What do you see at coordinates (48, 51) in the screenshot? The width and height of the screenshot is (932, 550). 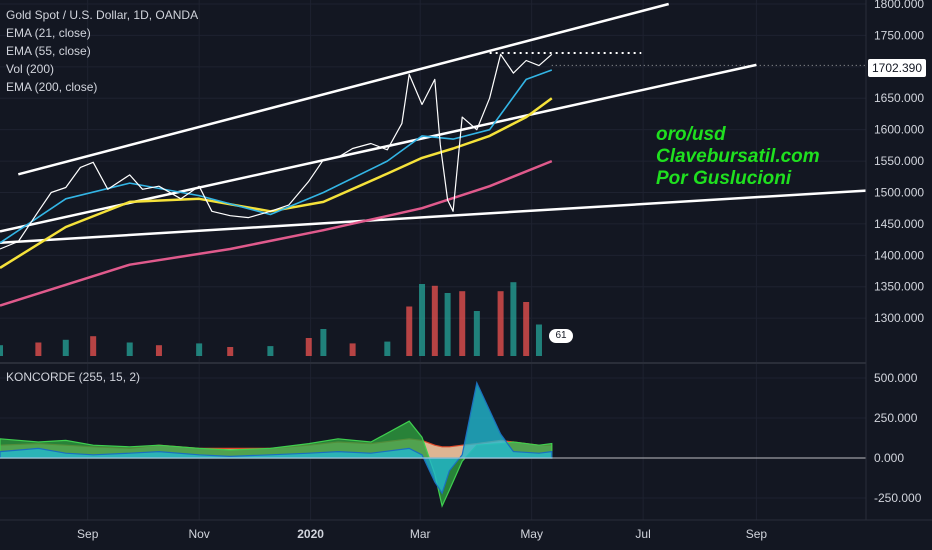 I see `legend-ema55: EMA (55, close)` at bounding box center [48, 51].